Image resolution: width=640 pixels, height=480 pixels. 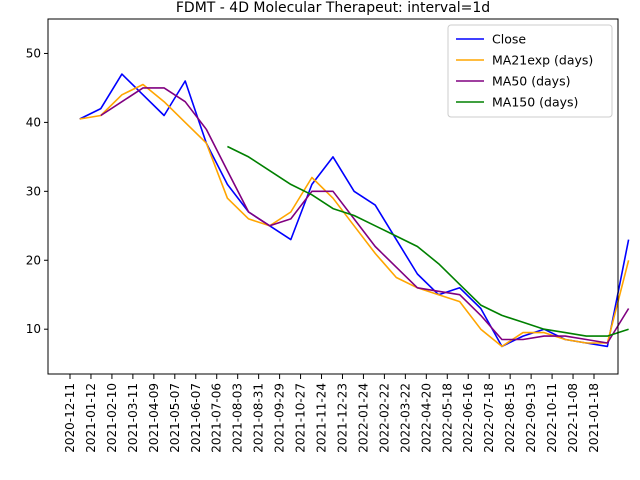 What do you see at coordinates (531, 418) in the screenshot?
I see `x-tick-label: 2022-09-13` at bounding box center [531, 418].